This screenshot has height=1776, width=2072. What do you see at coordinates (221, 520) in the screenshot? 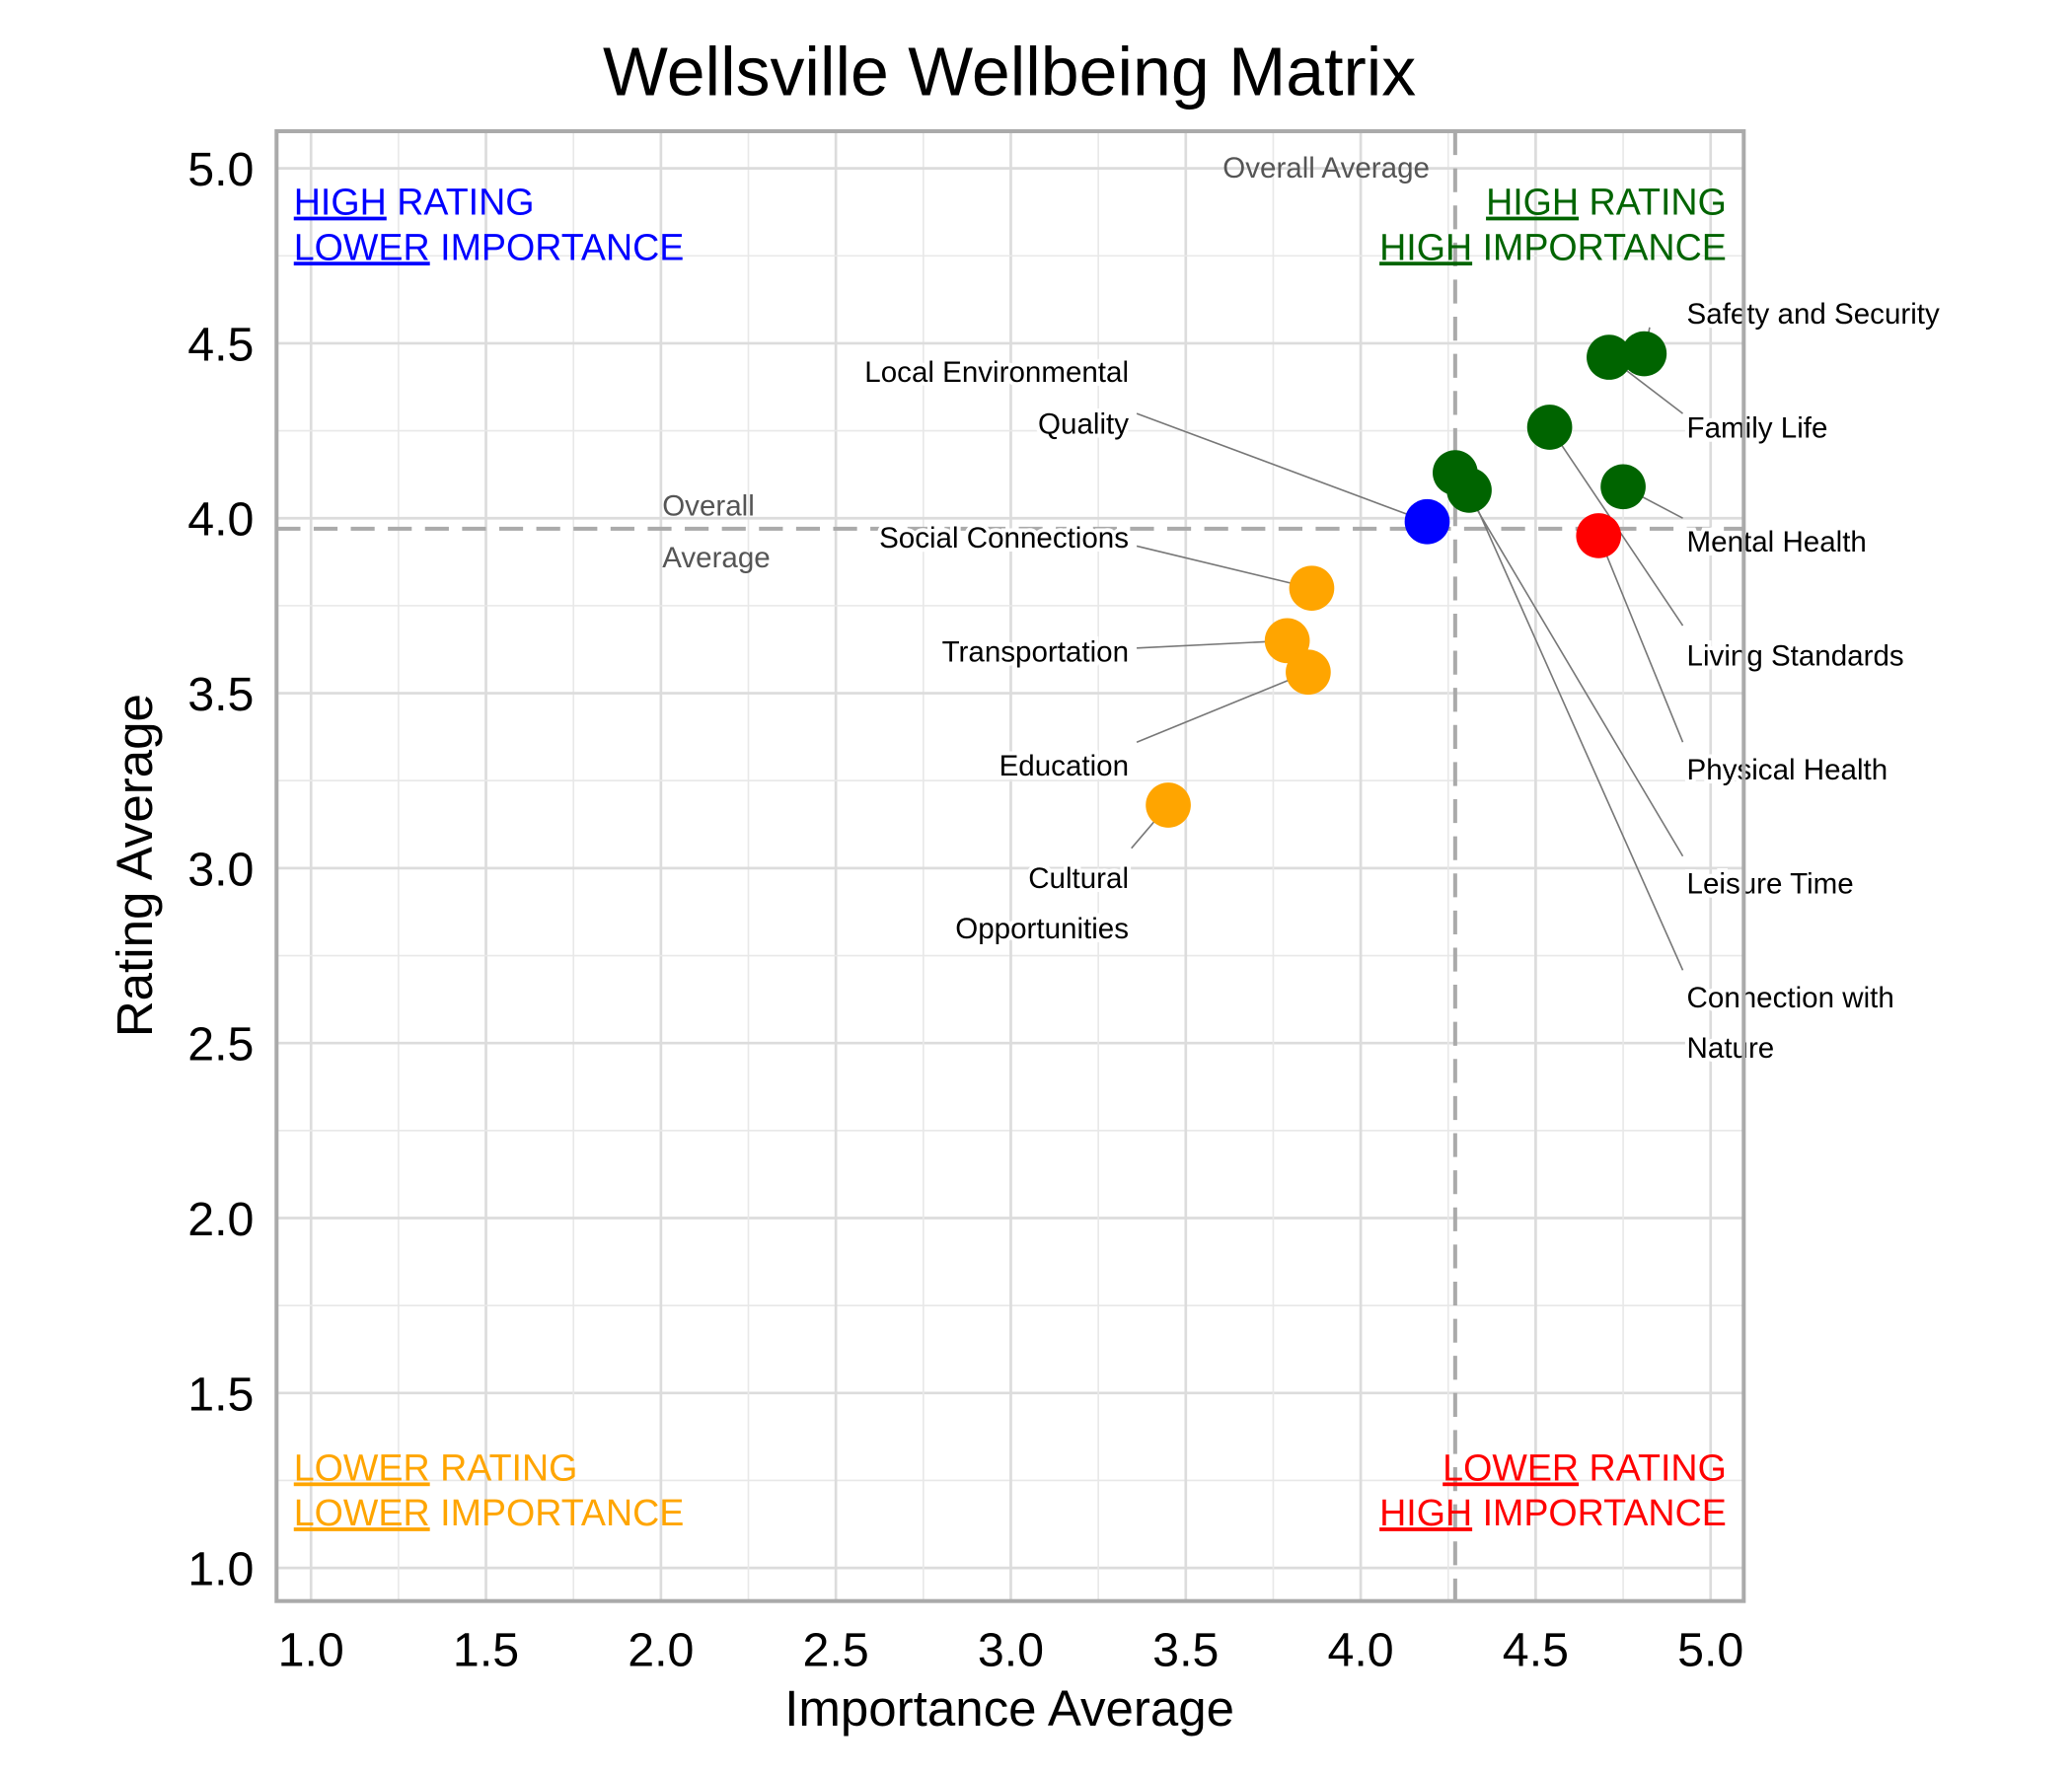
I see `y-tick-label: 4.0` at bounding box center [221, 520].